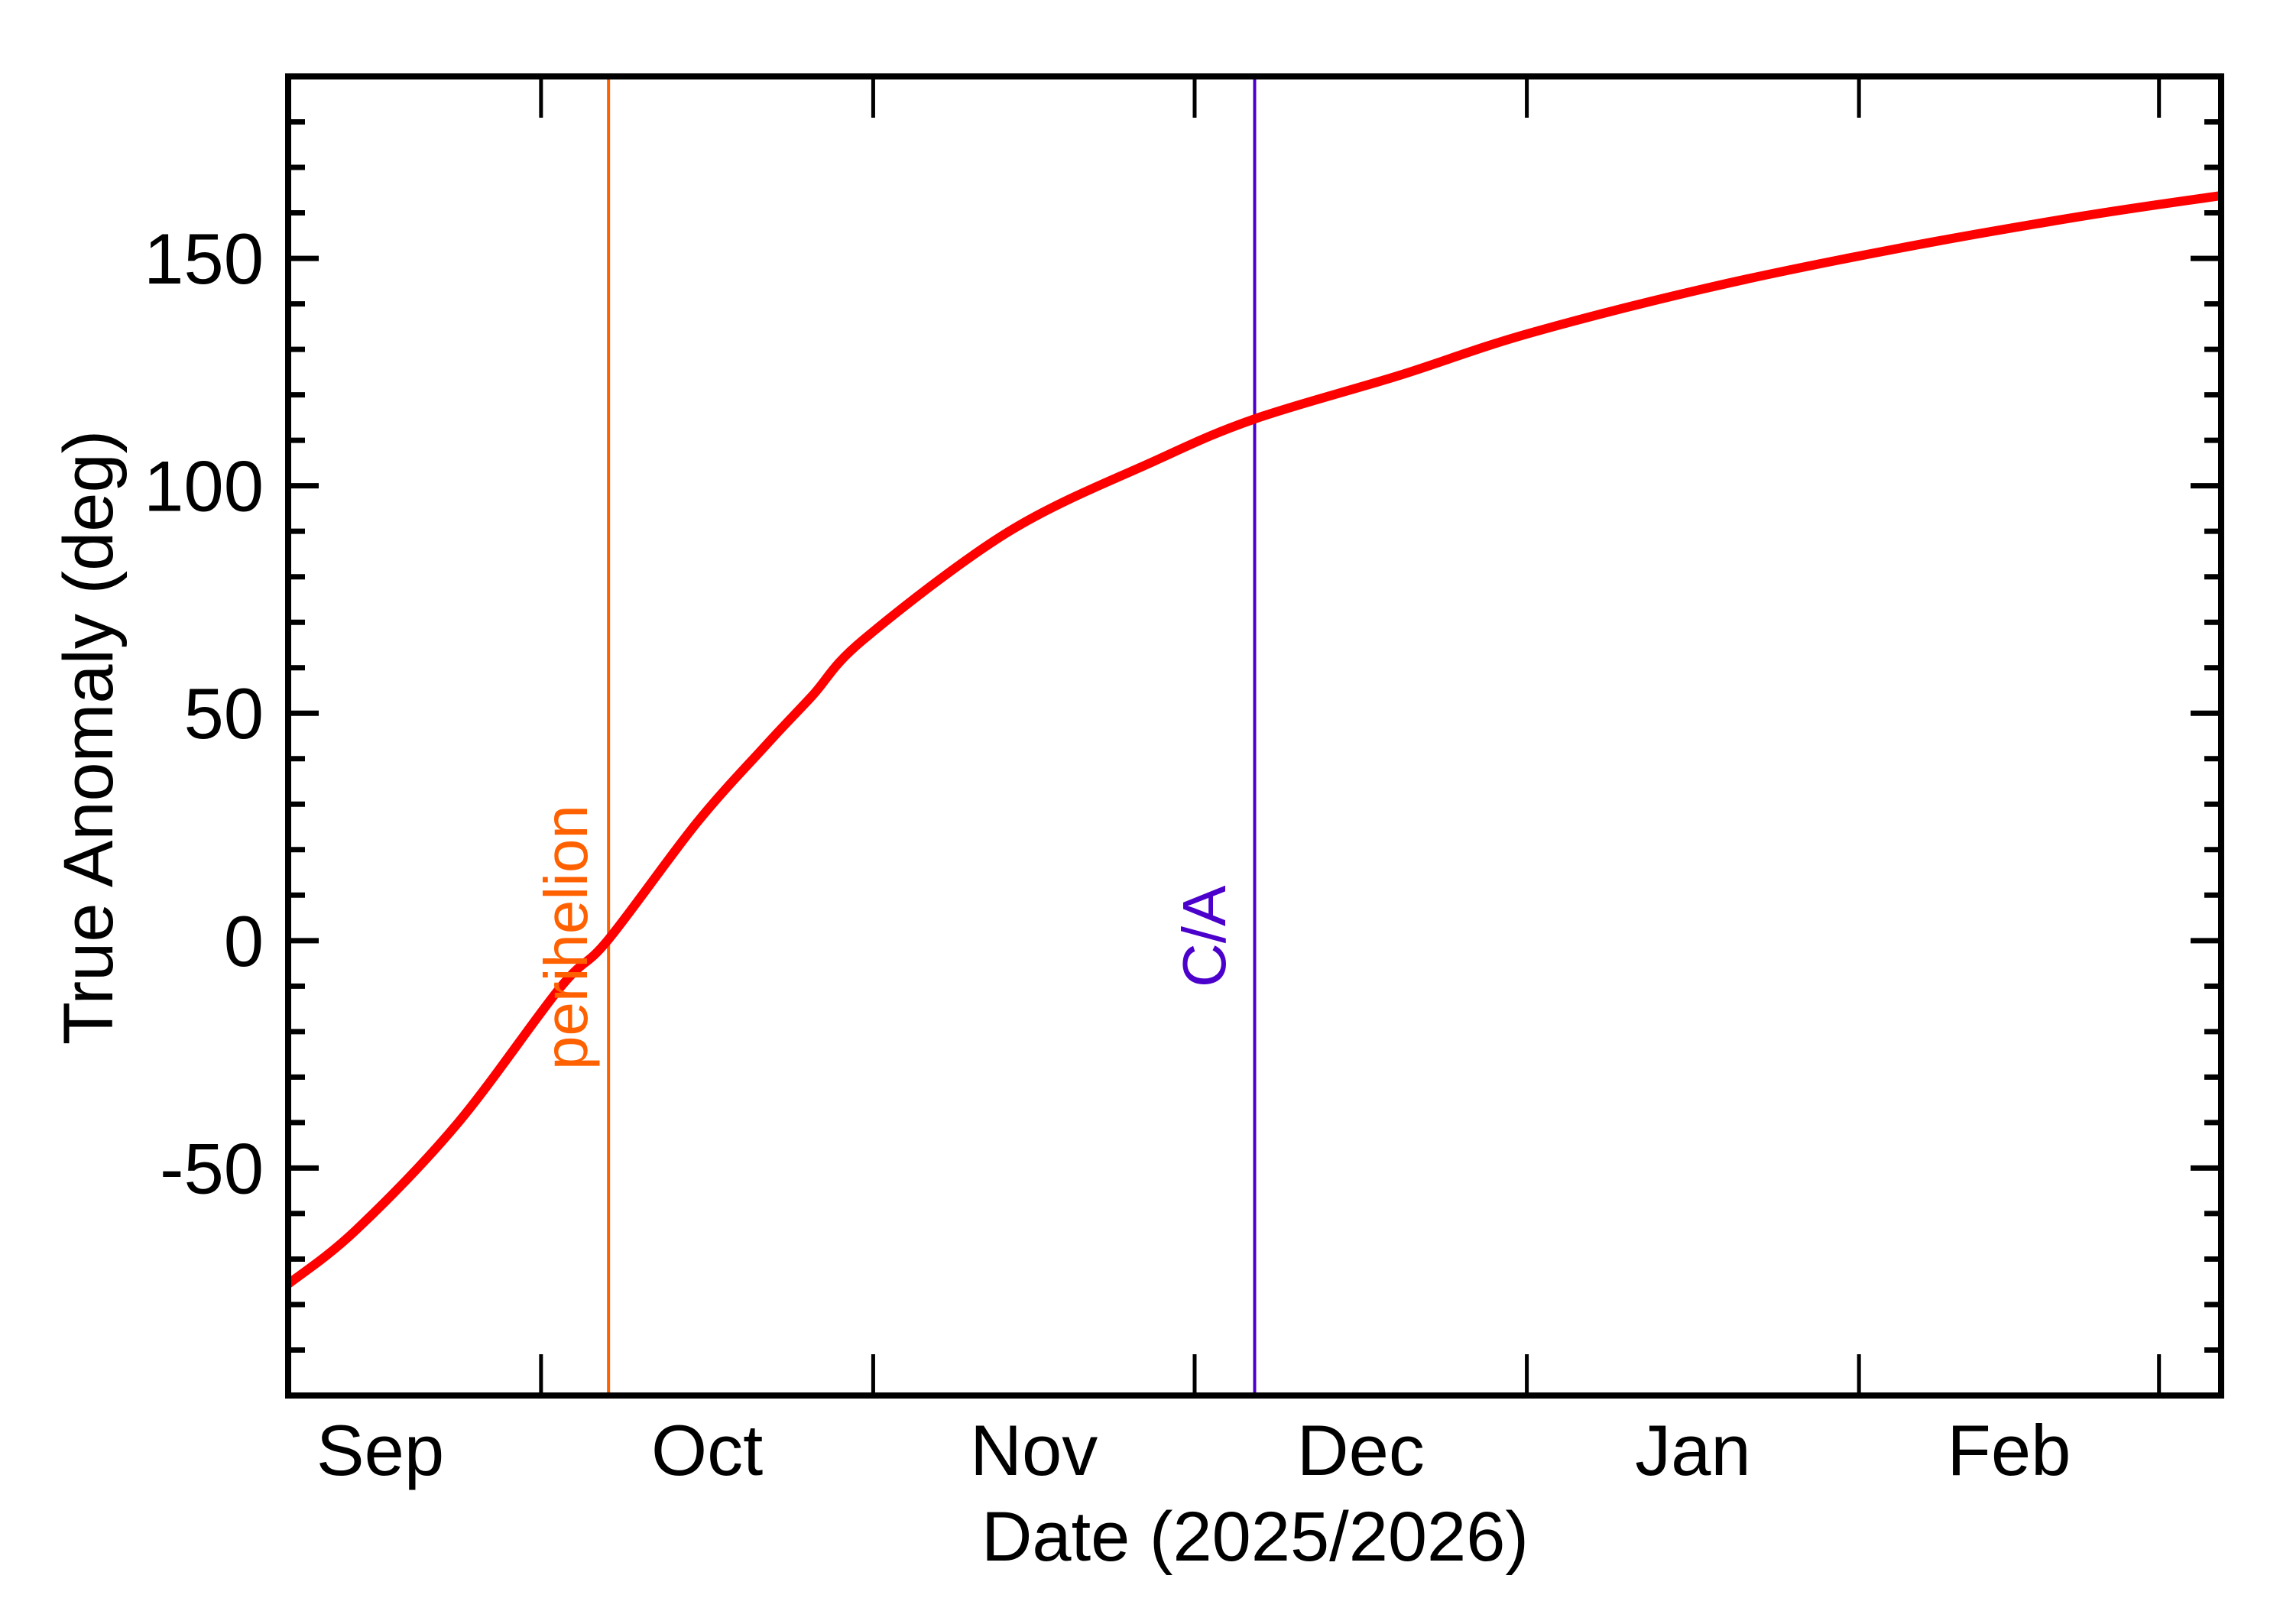  I want to click on y-tick-label: -50, so click(212, 1168).